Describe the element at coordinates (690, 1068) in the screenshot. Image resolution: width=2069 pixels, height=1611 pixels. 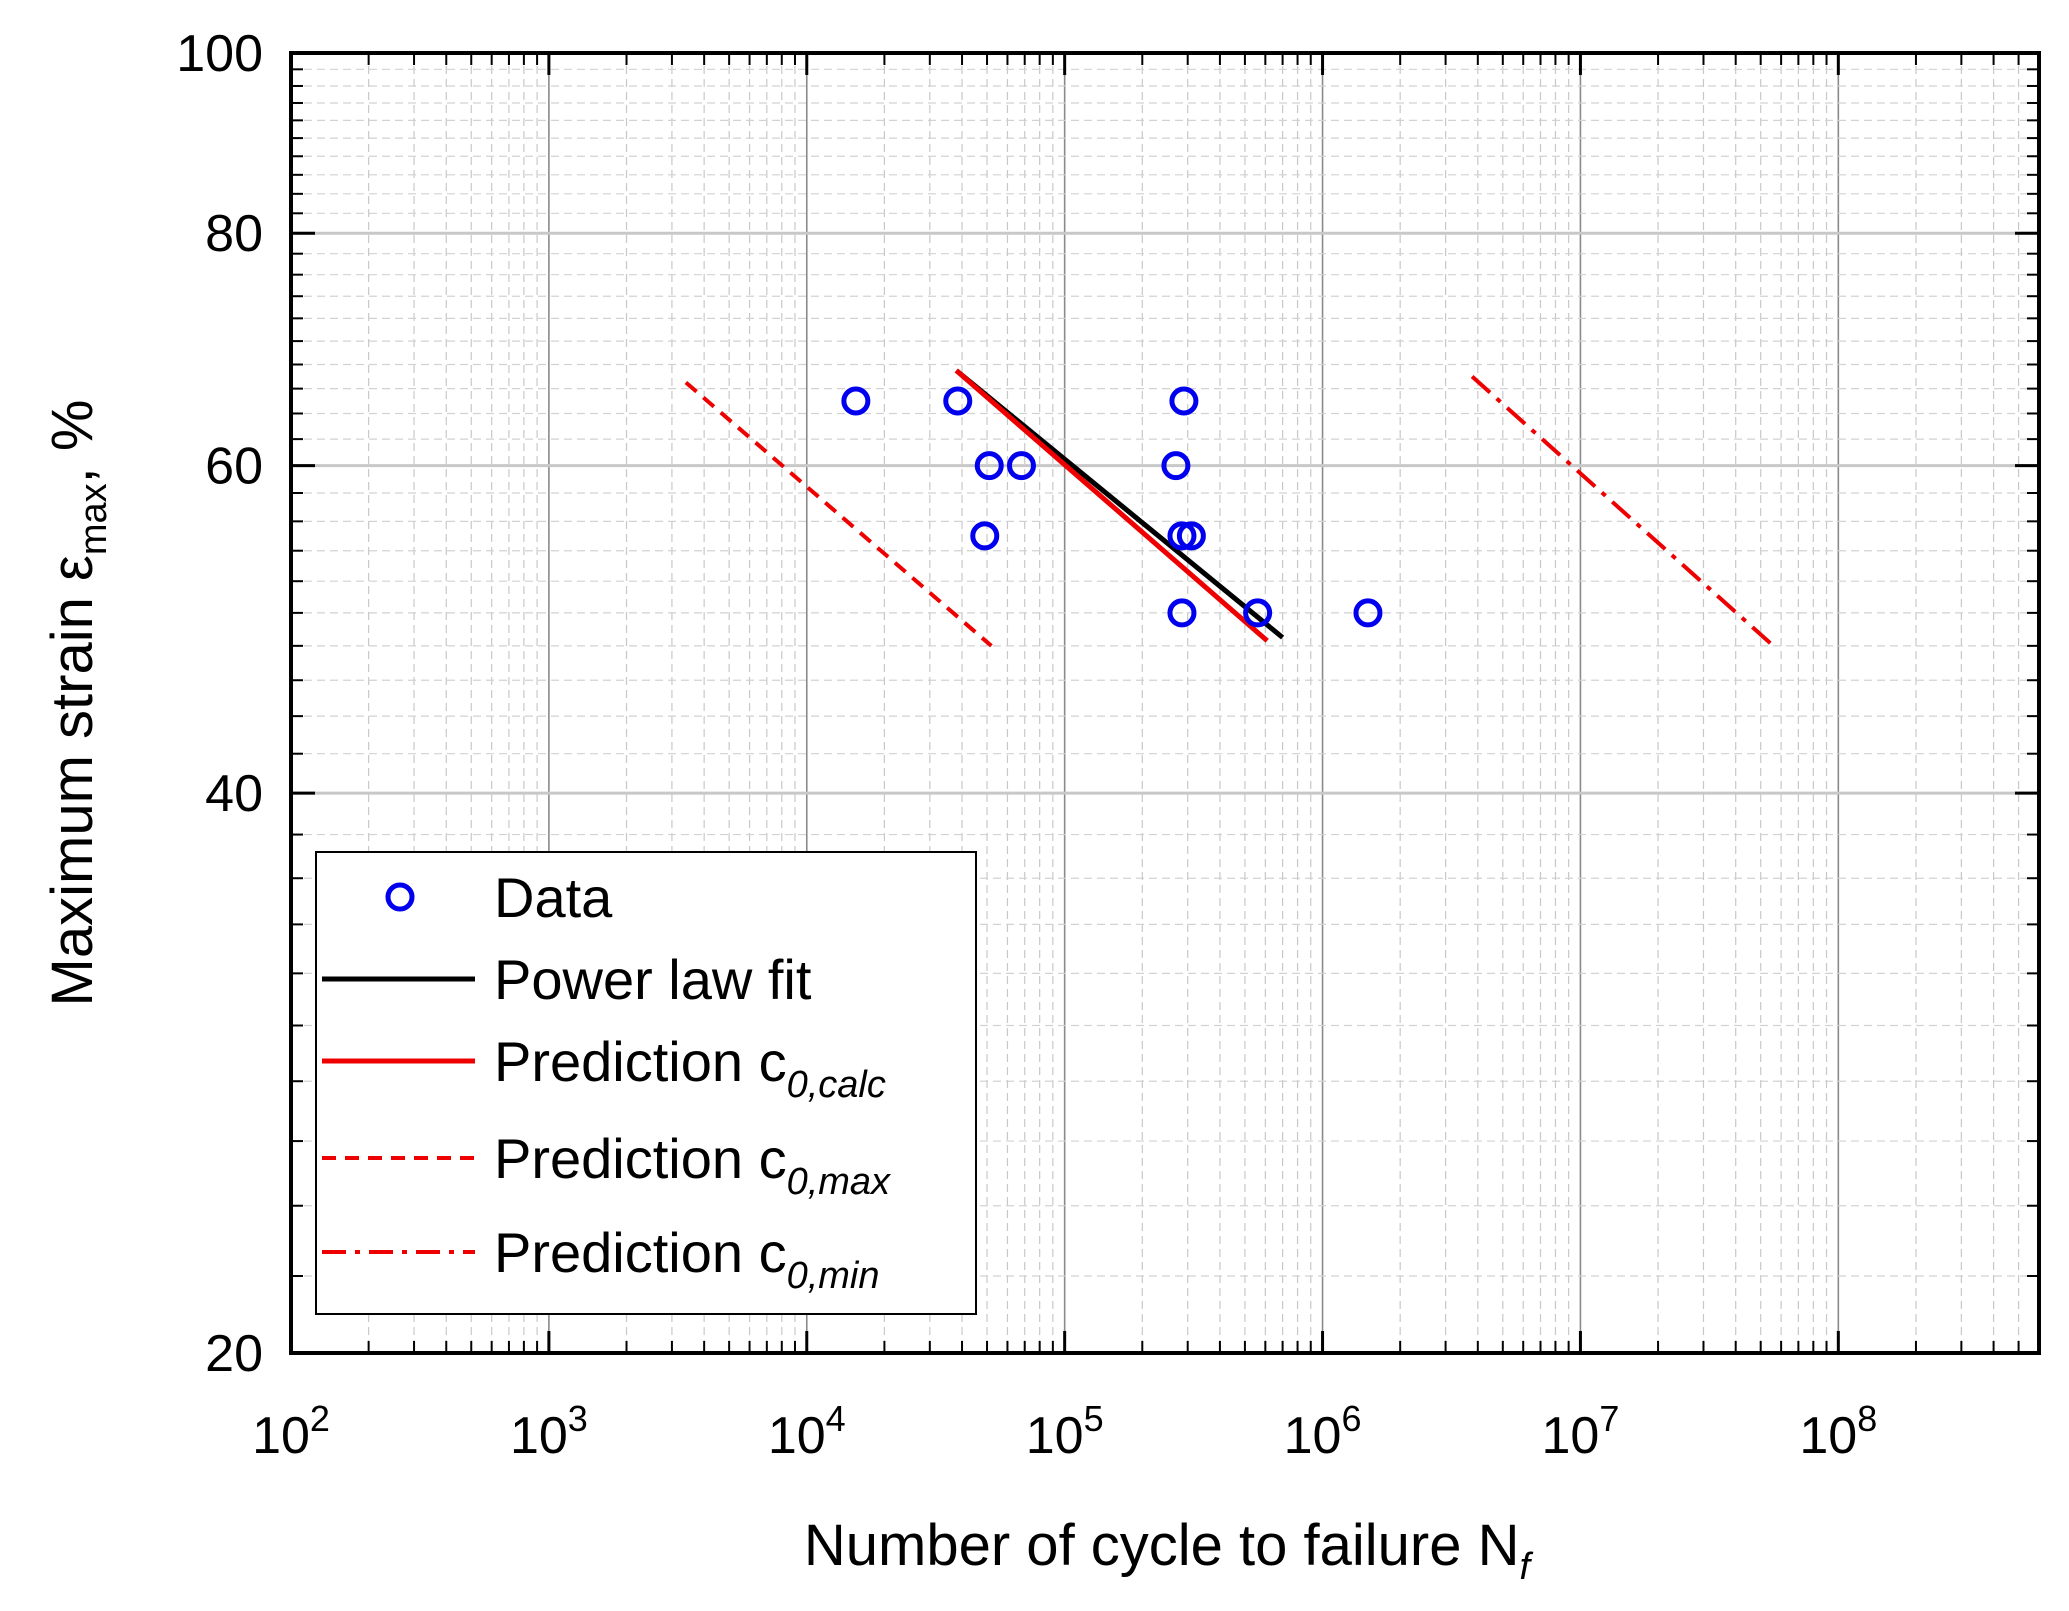
I see `legend-label-prediction-calc: Prediction c0,calc` at that location.